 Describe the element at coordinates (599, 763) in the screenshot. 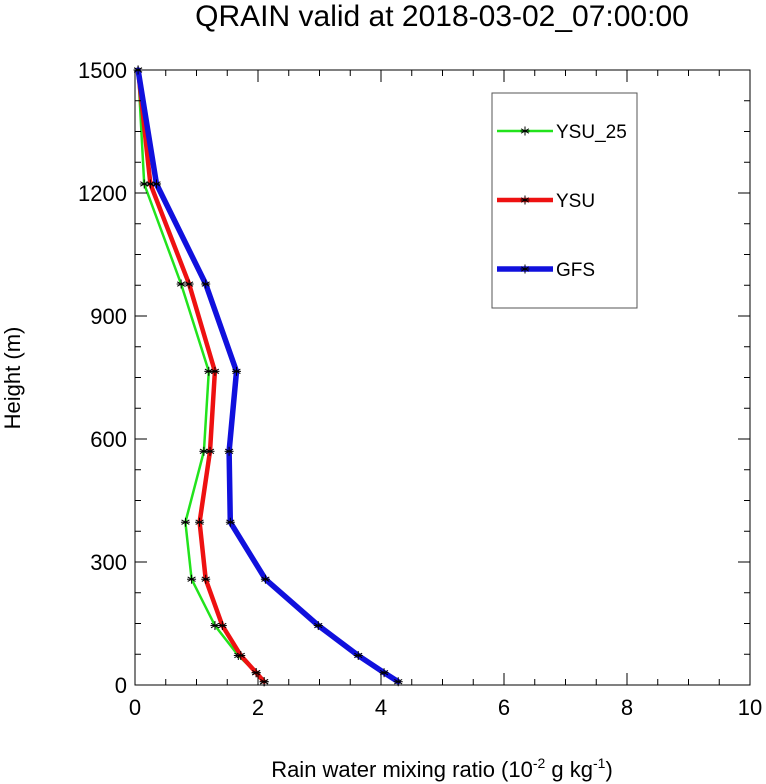

I see `x-axis-label-exp2: -1` at that location.